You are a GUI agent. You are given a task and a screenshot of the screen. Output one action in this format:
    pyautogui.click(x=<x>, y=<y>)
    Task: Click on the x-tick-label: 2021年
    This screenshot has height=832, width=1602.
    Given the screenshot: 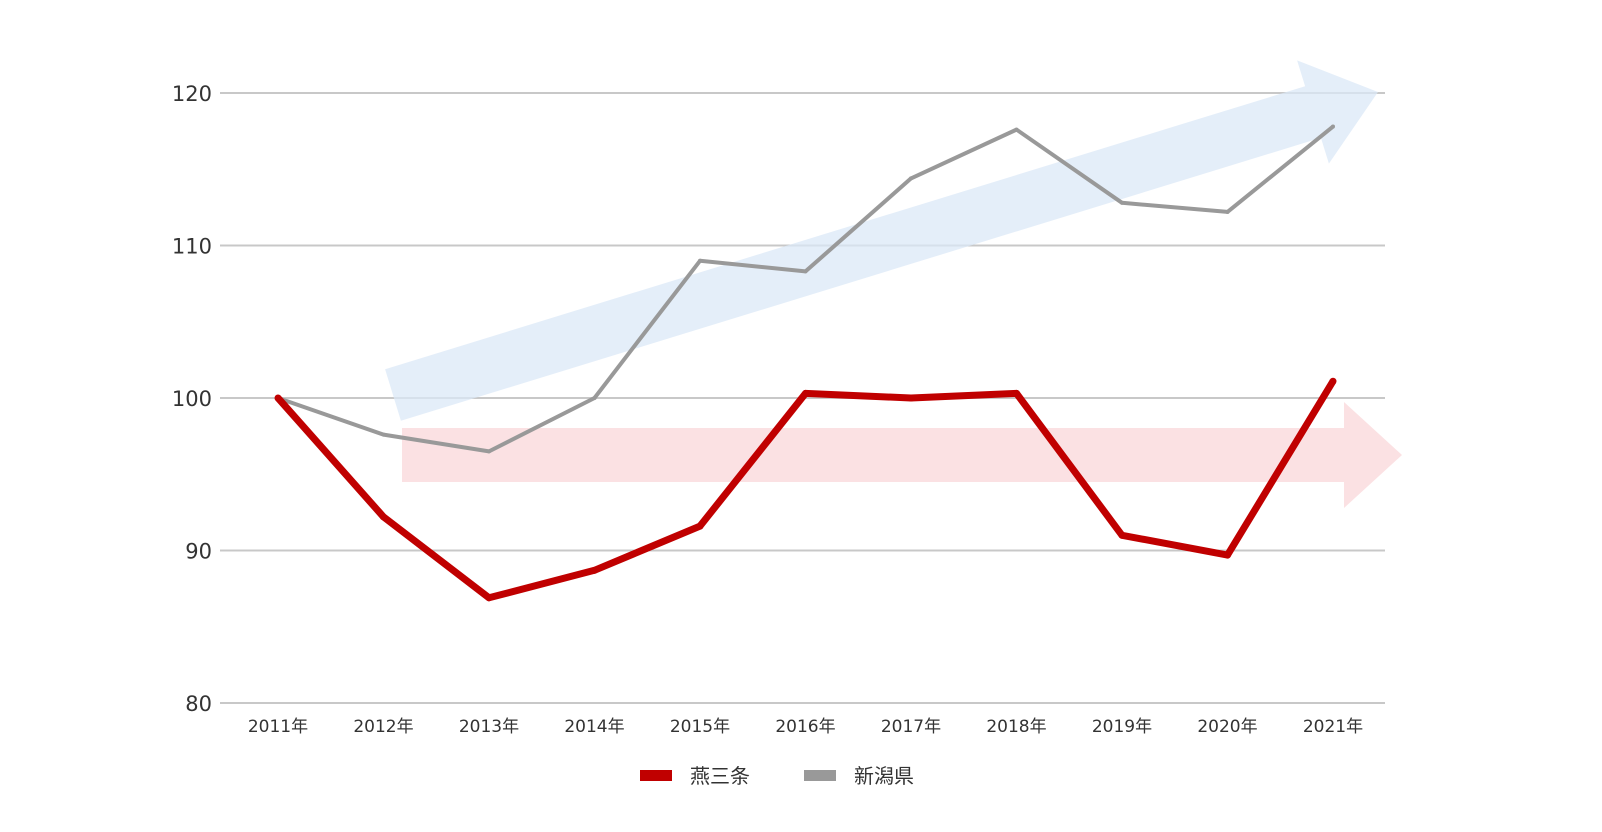 What is the action you would take?
    pyautogui.click(x=1333, y=727)
    